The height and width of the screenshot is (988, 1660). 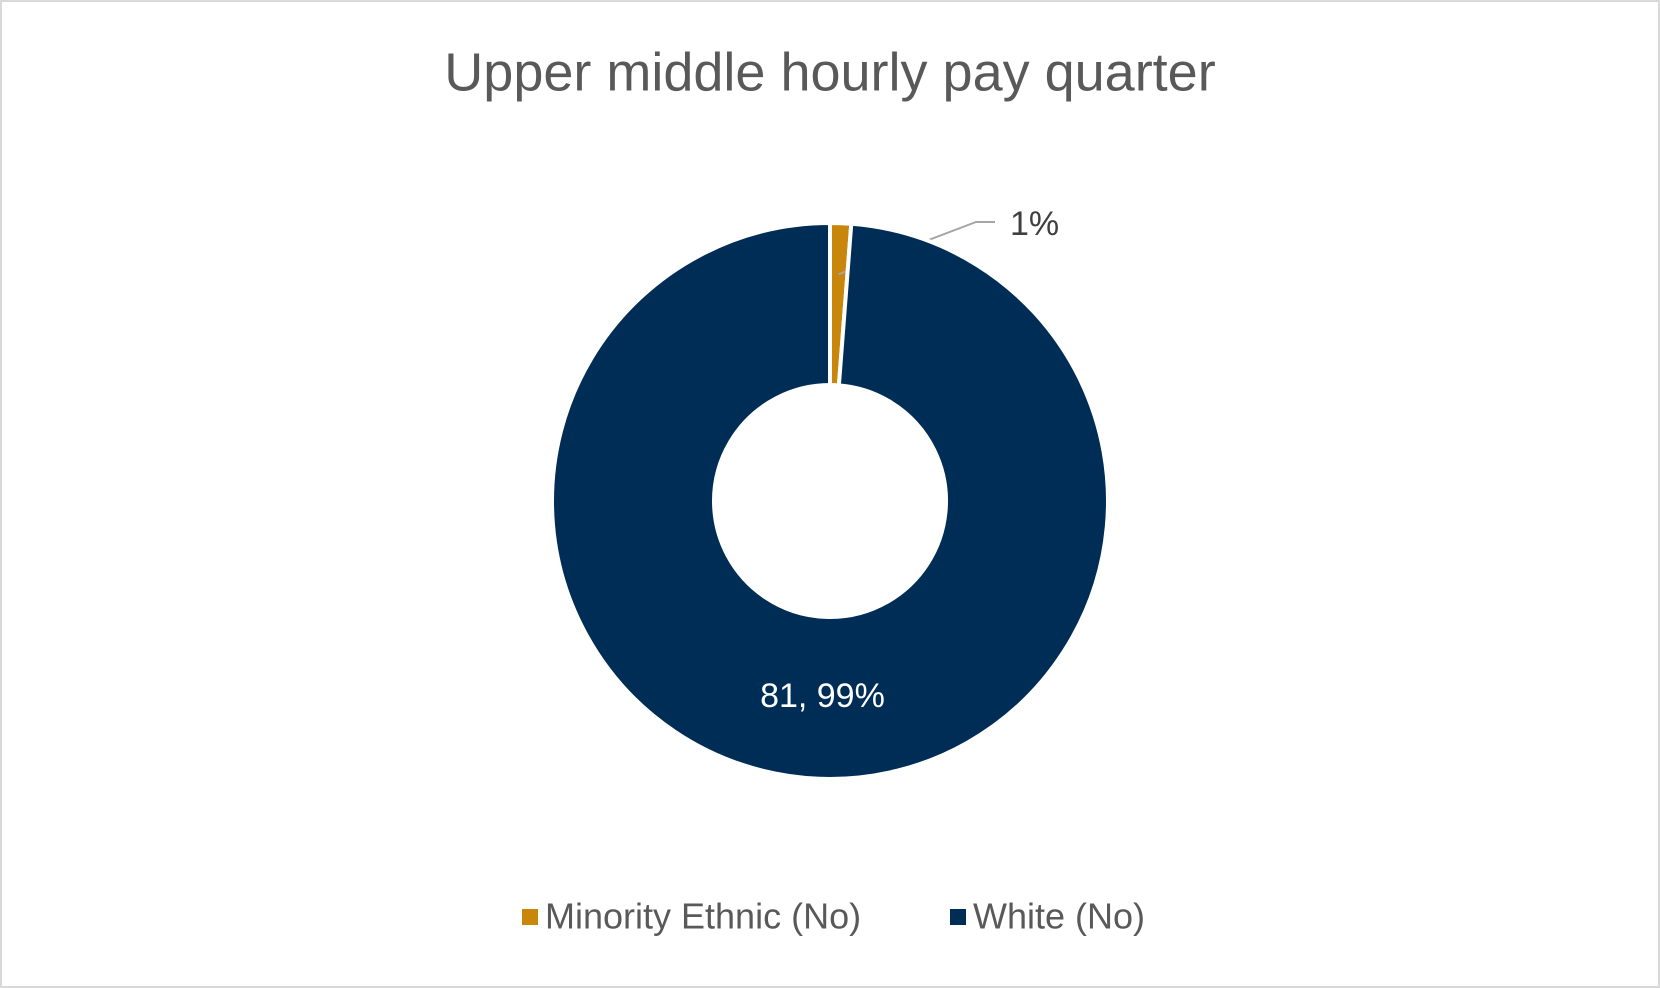 What do you see at coordinates (1034, 224) in the screenshot?
I see `data-label: 1%` at bounding box center [1034, 224].